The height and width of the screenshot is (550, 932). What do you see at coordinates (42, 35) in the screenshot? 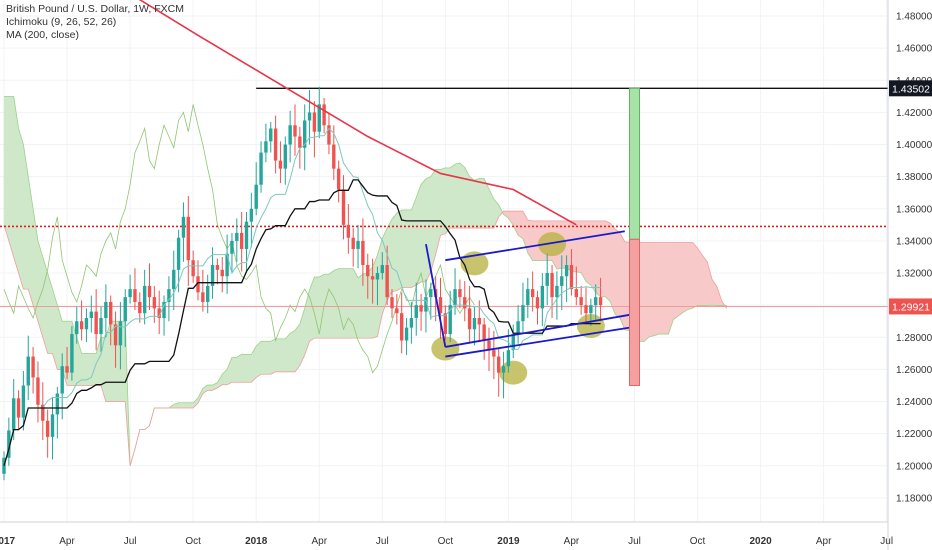
I see `legend-ma: MA (200, close)` at bounding box center [42, 35].